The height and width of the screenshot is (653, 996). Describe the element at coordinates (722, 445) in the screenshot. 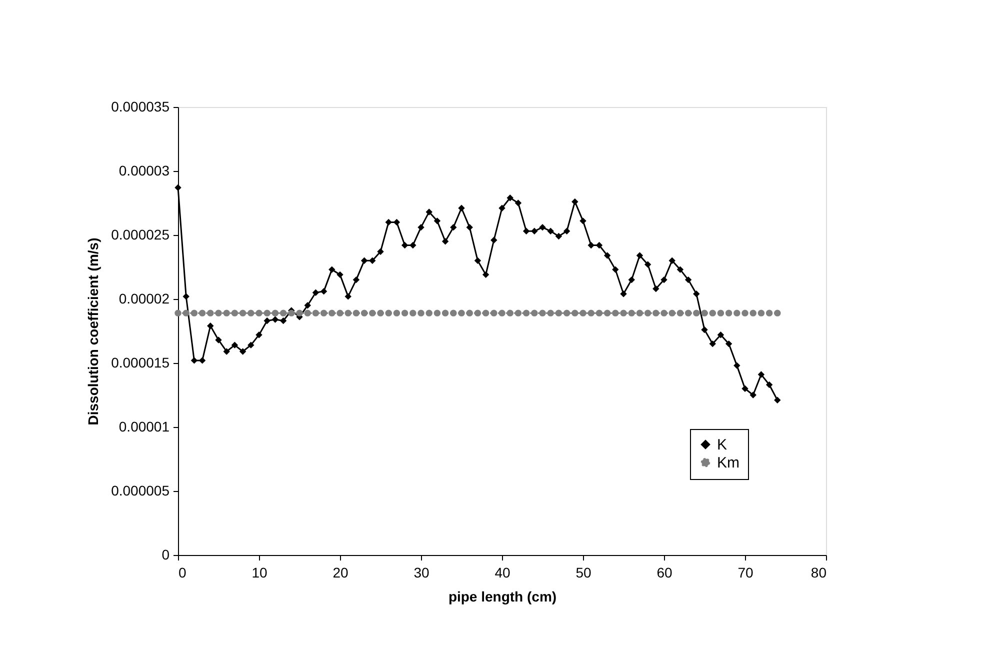

I see `legend-label: K` at that location.